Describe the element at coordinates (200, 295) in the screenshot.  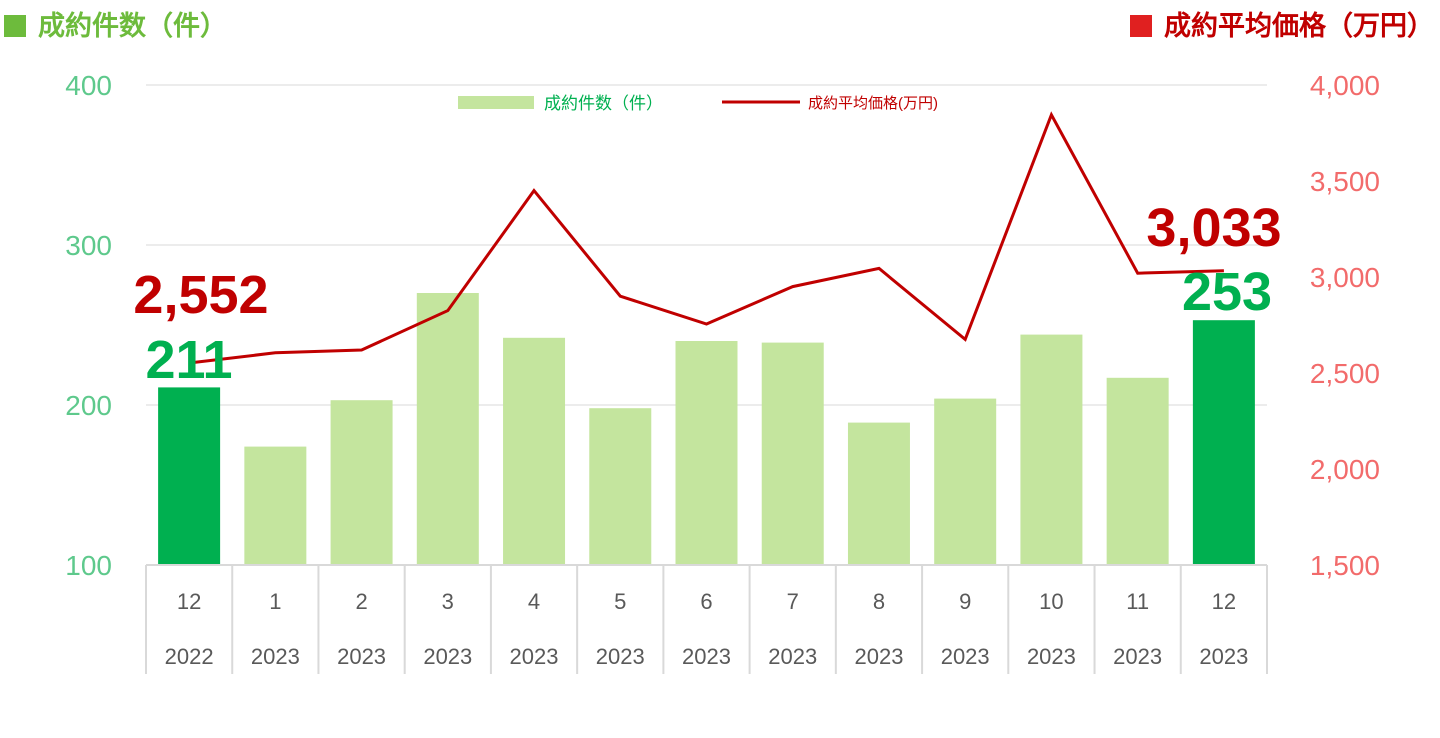
I see `data-label: 2,552` at that location.